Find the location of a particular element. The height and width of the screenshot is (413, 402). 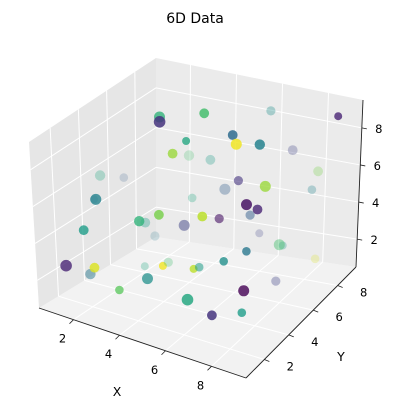

z-tick-label: 2 is located at coordinates (374, 240).